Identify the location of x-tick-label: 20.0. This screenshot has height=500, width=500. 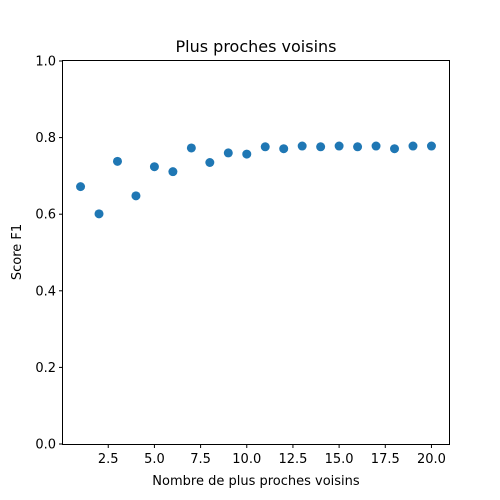
(431, 459).